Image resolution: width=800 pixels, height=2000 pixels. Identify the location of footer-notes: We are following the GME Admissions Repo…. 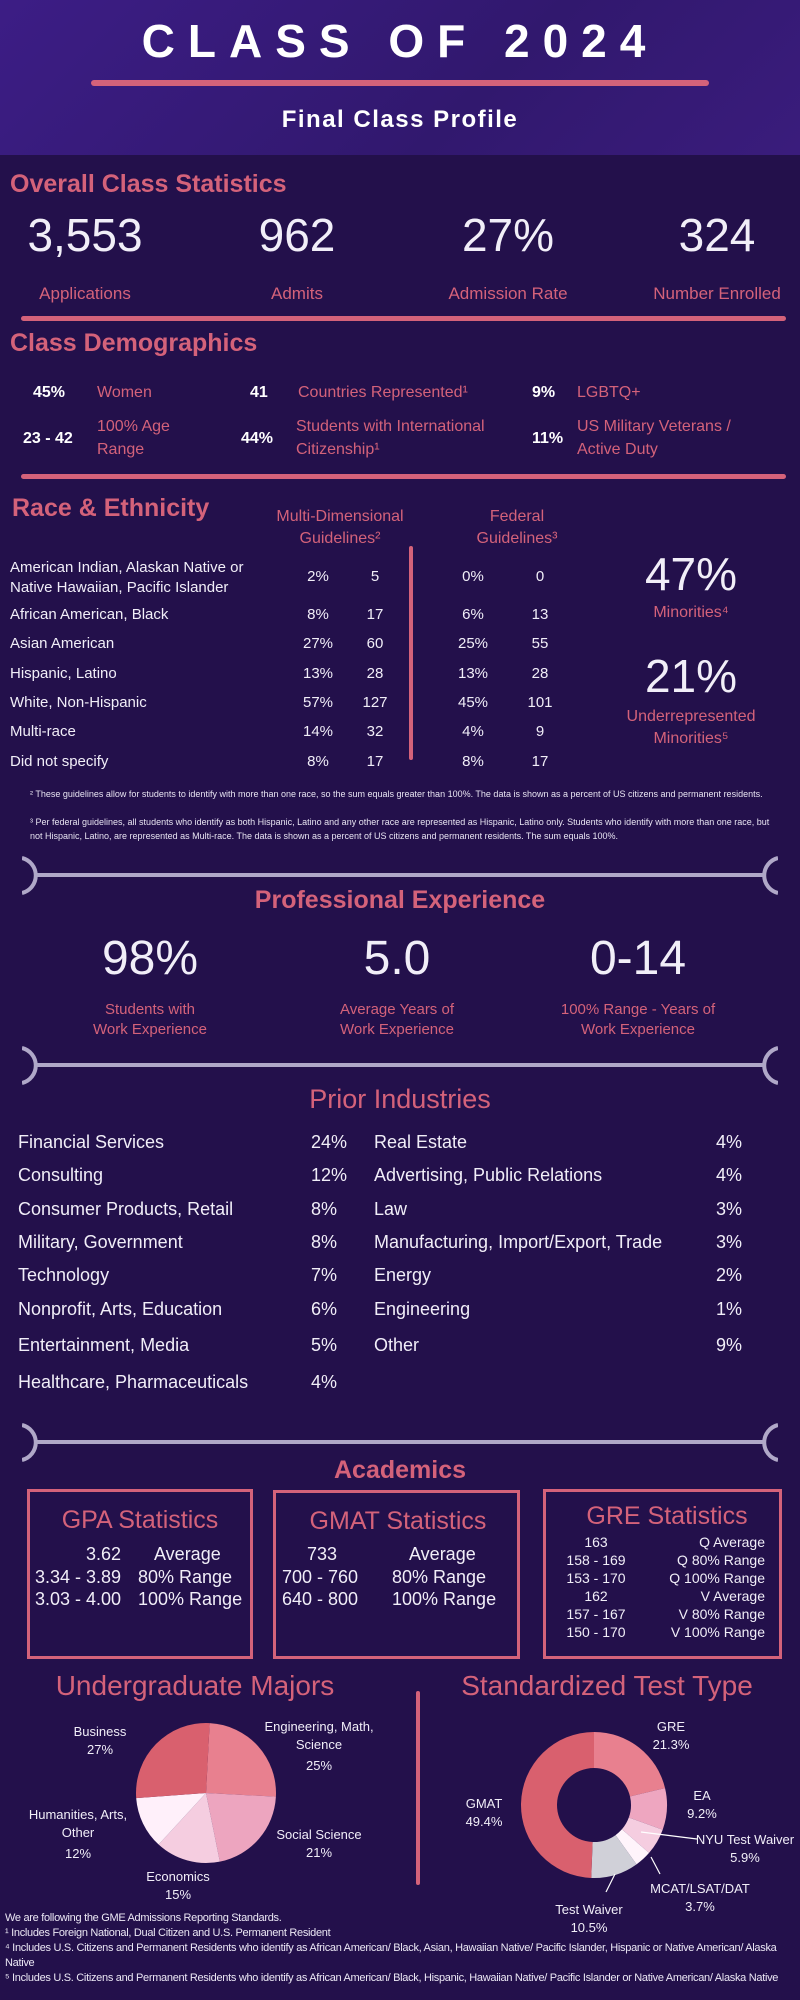
(400, 1948).